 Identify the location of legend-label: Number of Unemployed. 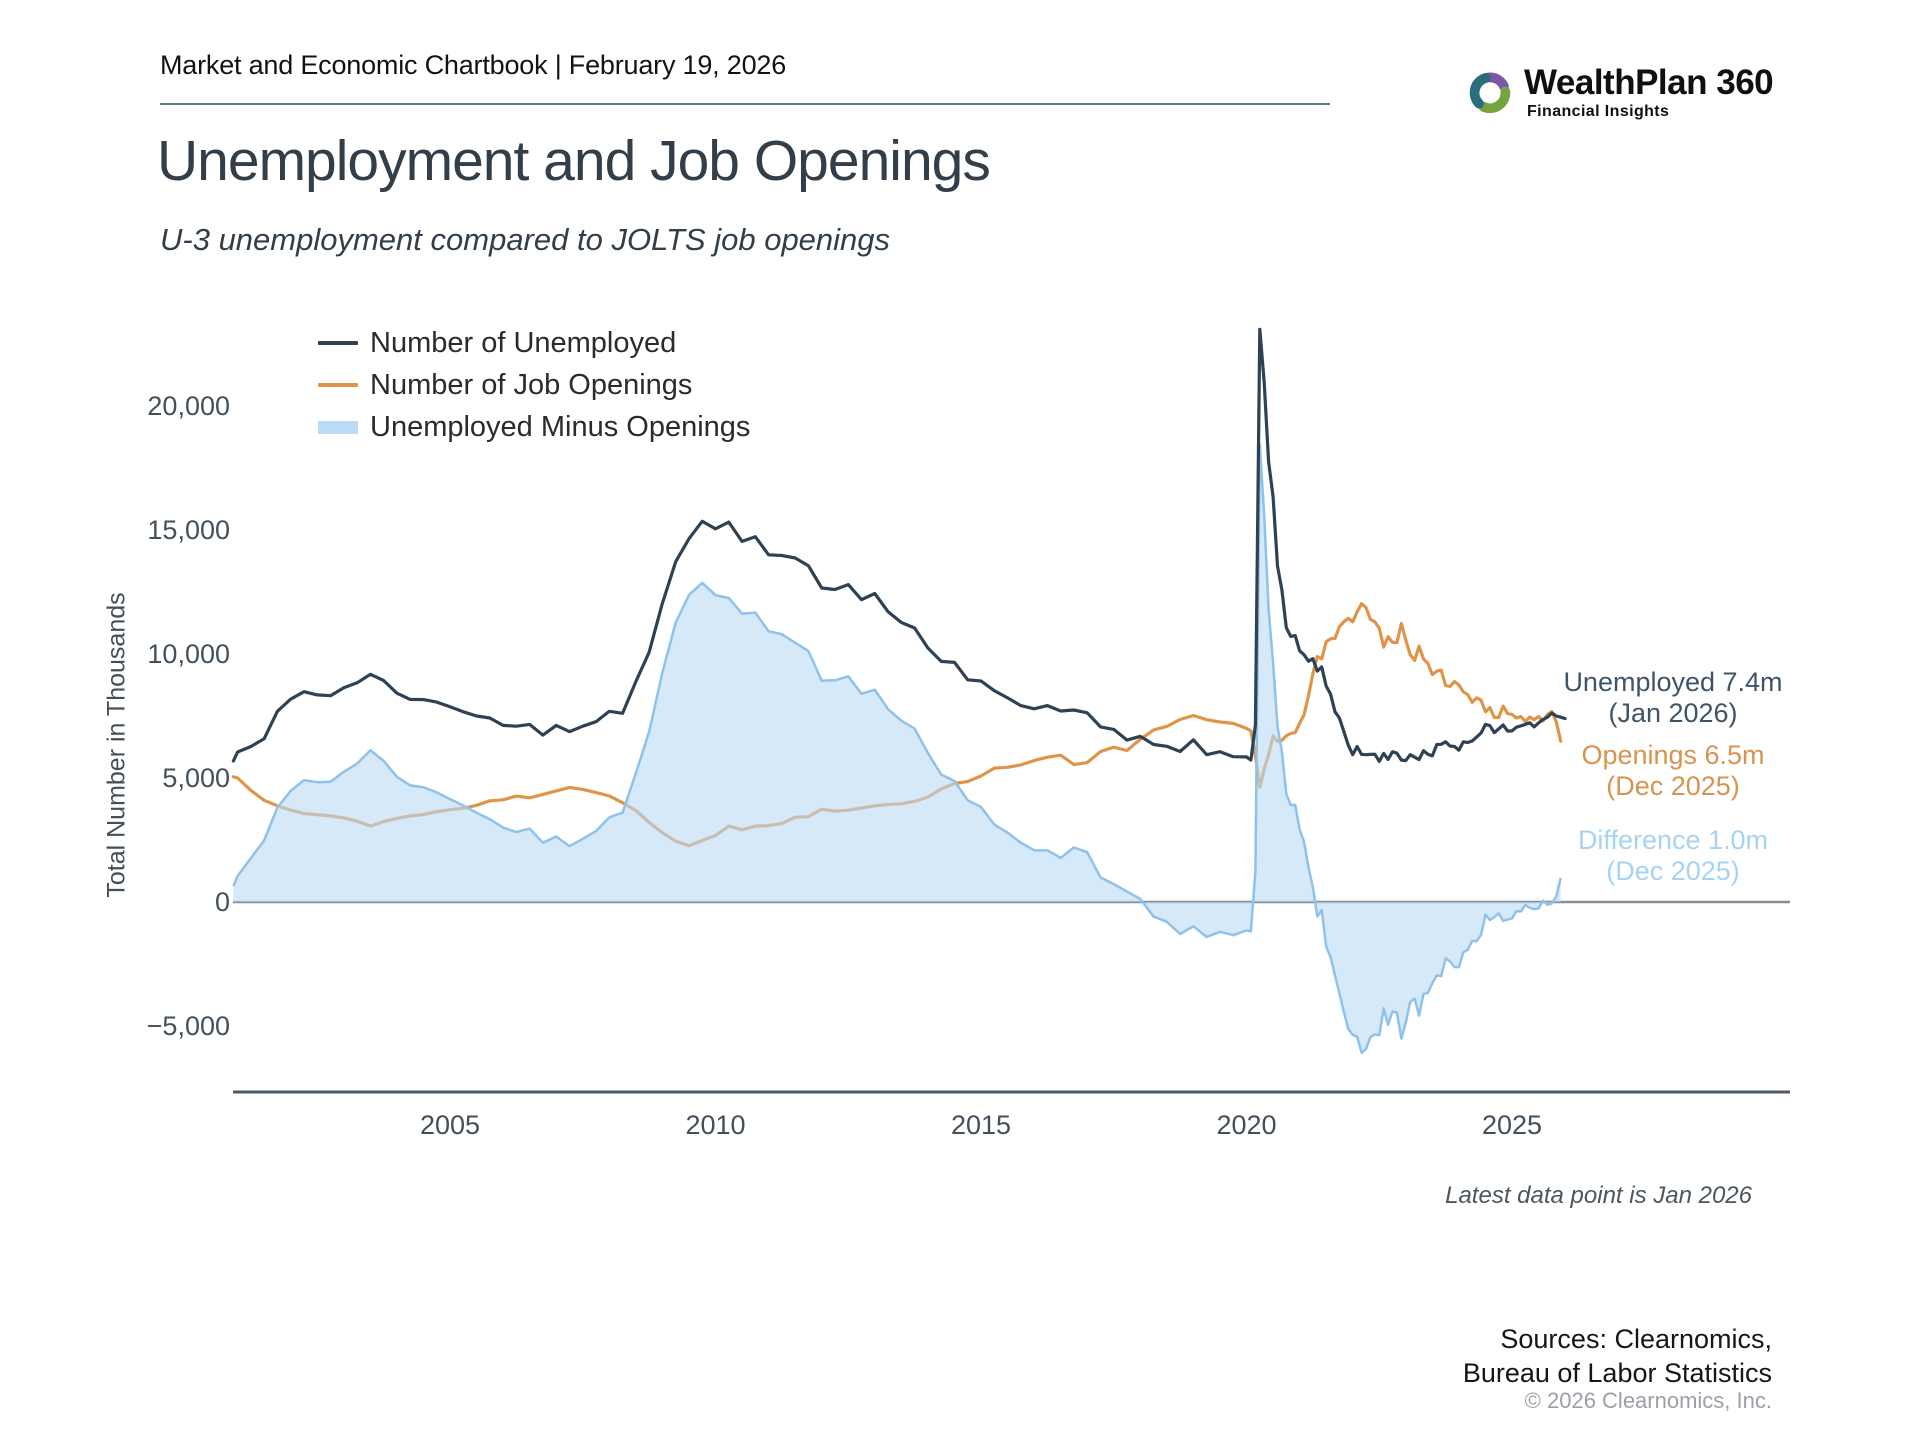
(523, 342).